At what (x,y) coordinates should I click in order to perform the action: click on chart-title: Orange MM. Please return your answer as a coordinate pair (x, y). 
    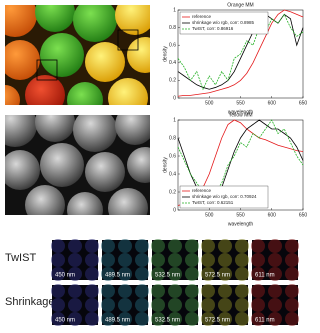
    Looking at the image, I should click on (240, 5).